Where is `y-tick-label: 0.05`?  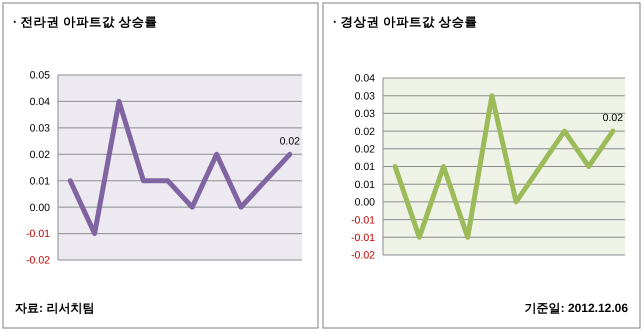
y-tick-label: 0.05 is located at coordinates (40, 76).